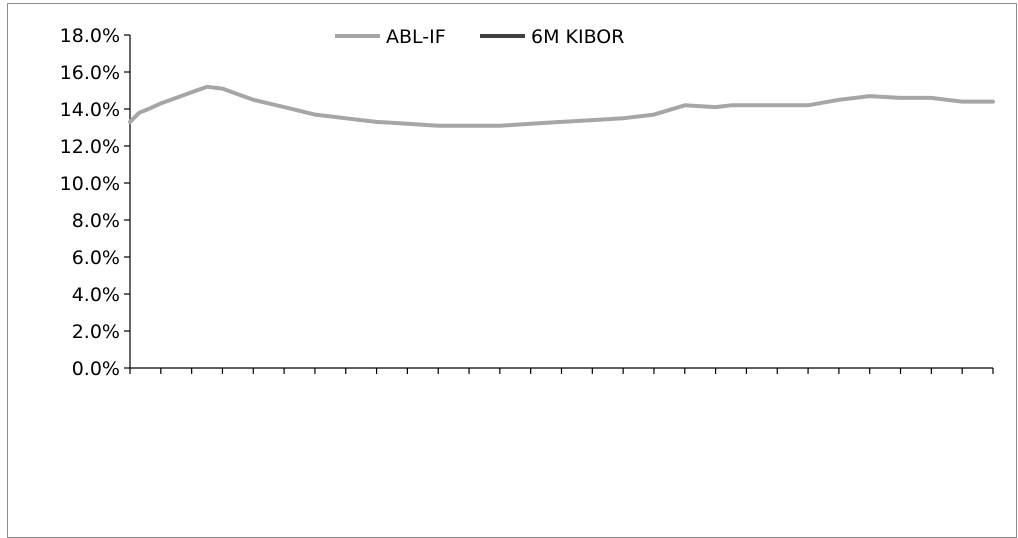 This screenshot has width=1018, height=538. I want to click on y-tick-label: 14.0%, so click(90, 110).